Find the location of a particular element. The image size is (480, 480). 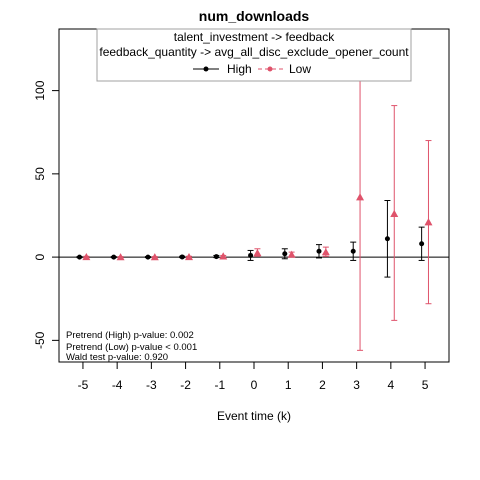

legend-marker-low is located at coordinates (270, 69).